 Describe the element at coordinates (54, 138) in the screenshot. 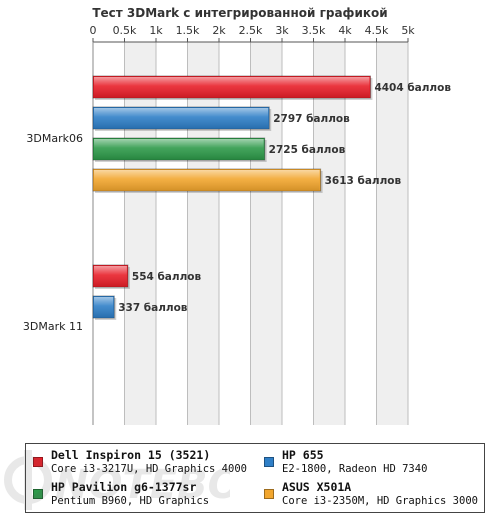

I see `category-label: 3DMark06` at that location.